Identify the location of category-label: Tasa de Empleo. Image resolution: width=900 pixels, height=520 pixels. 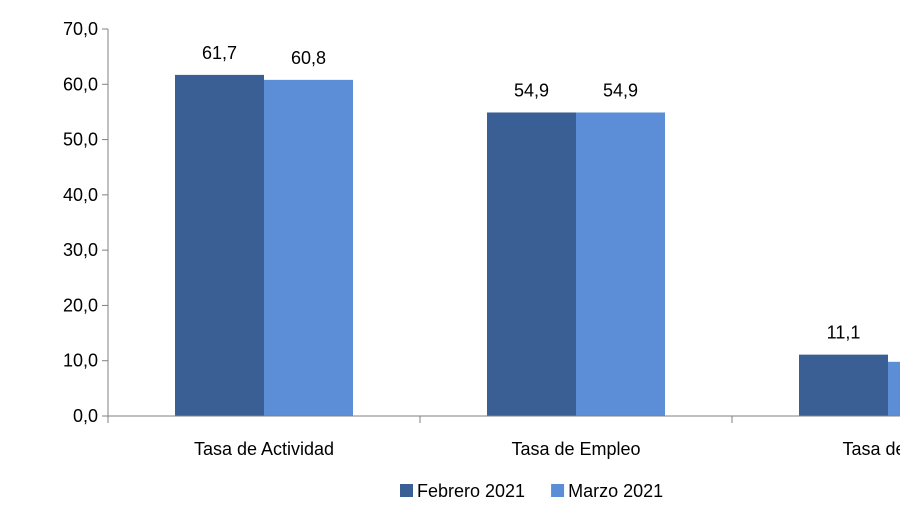
(575, 449).